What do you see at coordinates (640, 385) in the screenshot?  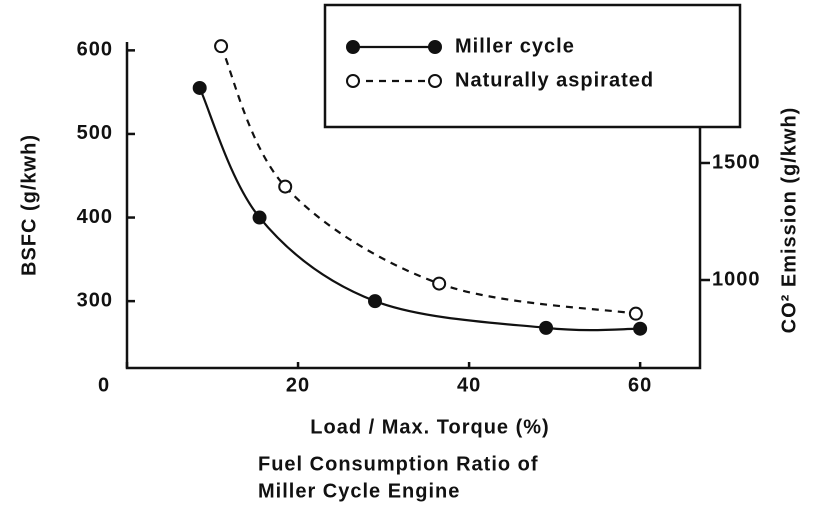 I see `x-tick-label: 60` at bounding box center [640, 385].